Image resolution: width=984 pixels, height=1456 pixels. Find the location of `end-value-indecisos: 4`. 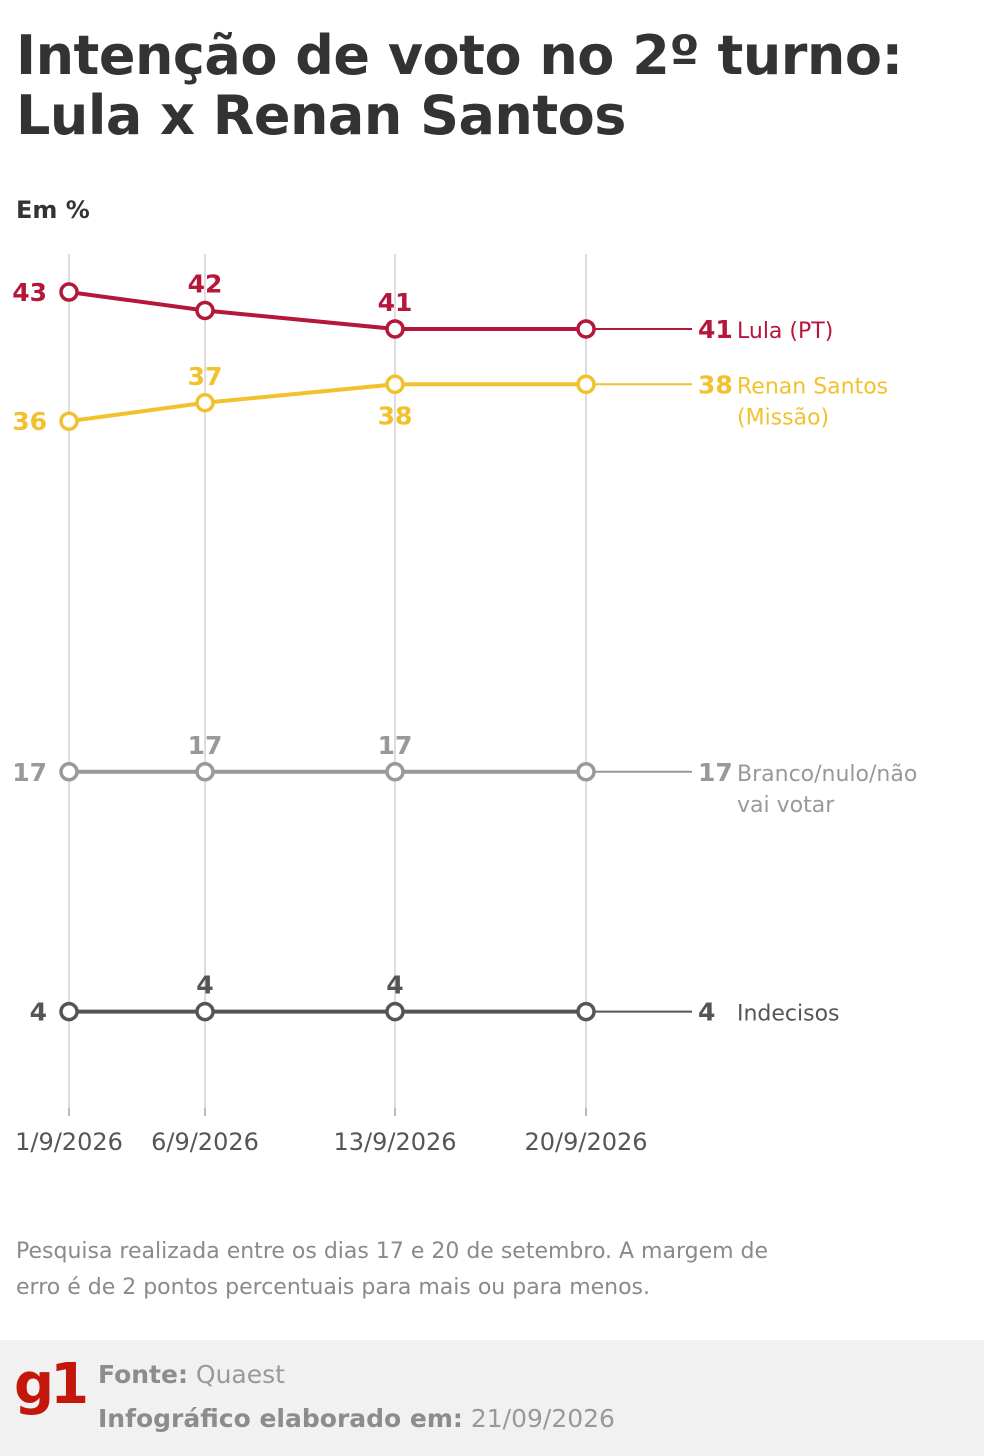

end-value-indecisos: 4 is located at coordinates (706, 1012).